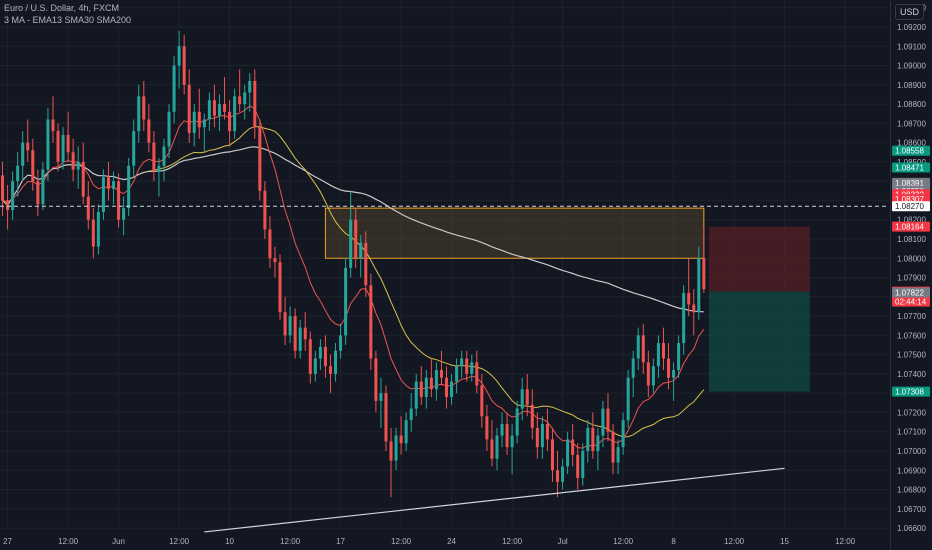 The image size is (932, 550). I want to click on indicator-legend: 3 MA - EMA13 SMA30 SMA200, so click(68, 20).